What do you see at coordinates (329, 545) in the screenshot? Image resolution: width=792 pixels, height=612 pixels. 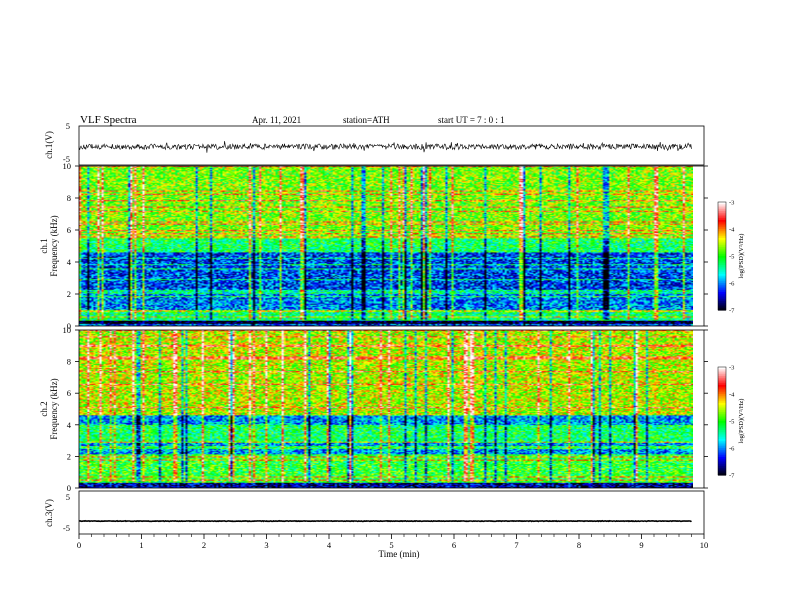 I see `x-tick-label: 4` at bounding box center [329, 545].